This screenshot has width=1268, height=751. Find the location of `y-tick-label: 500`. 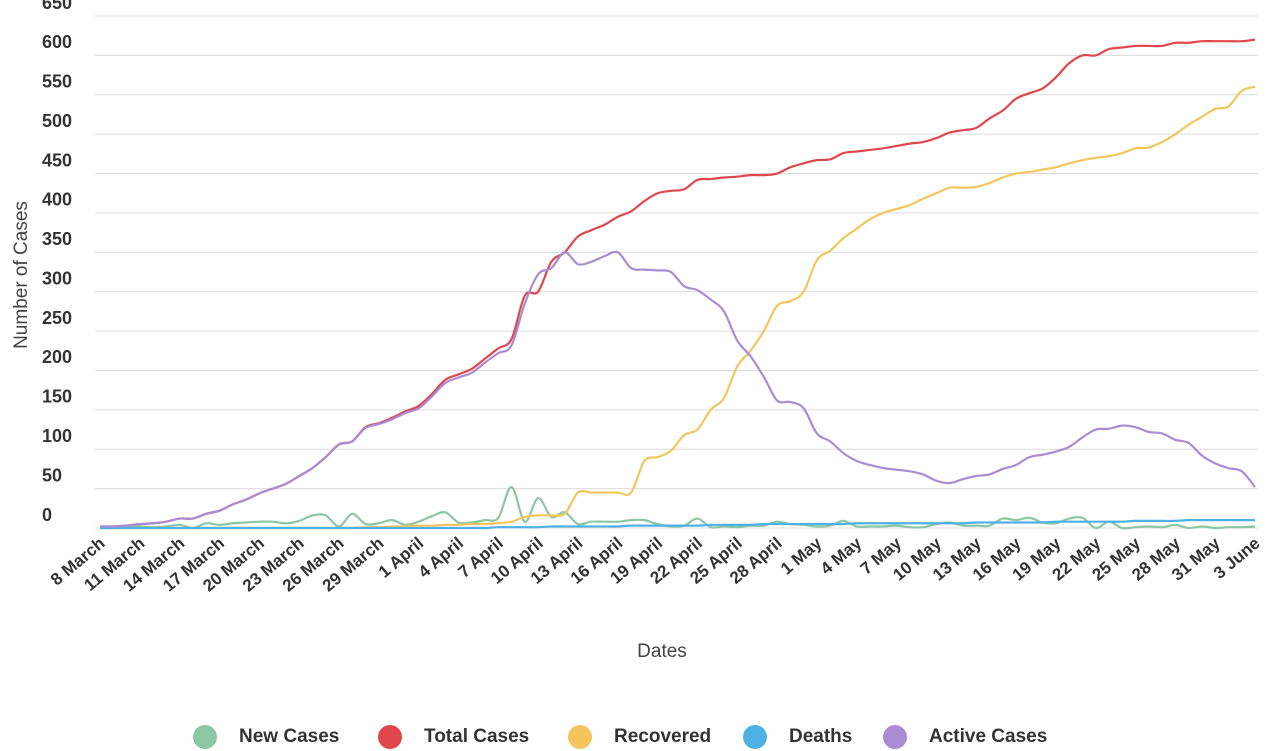

y-tick-label: 500 is located at coordinates (57, 121).